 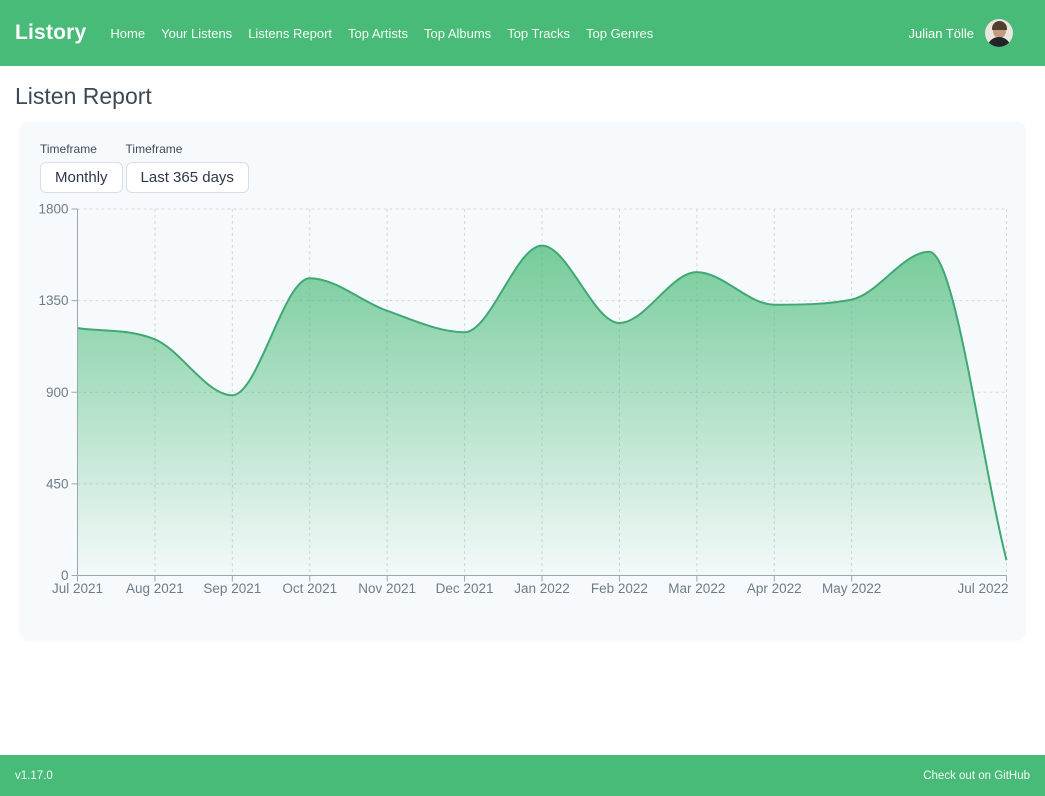 I want to click on svg-text: 0, so click(x=65, y=575).